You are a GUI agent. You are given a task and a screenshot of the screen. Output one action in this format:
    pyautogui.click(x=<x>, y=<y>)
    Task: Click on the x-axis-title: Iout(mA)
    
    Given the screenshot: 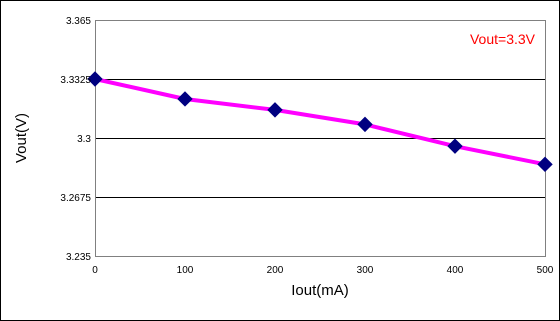 What is the action you would take?
    pyautogui.click(x=320, y=290)
    